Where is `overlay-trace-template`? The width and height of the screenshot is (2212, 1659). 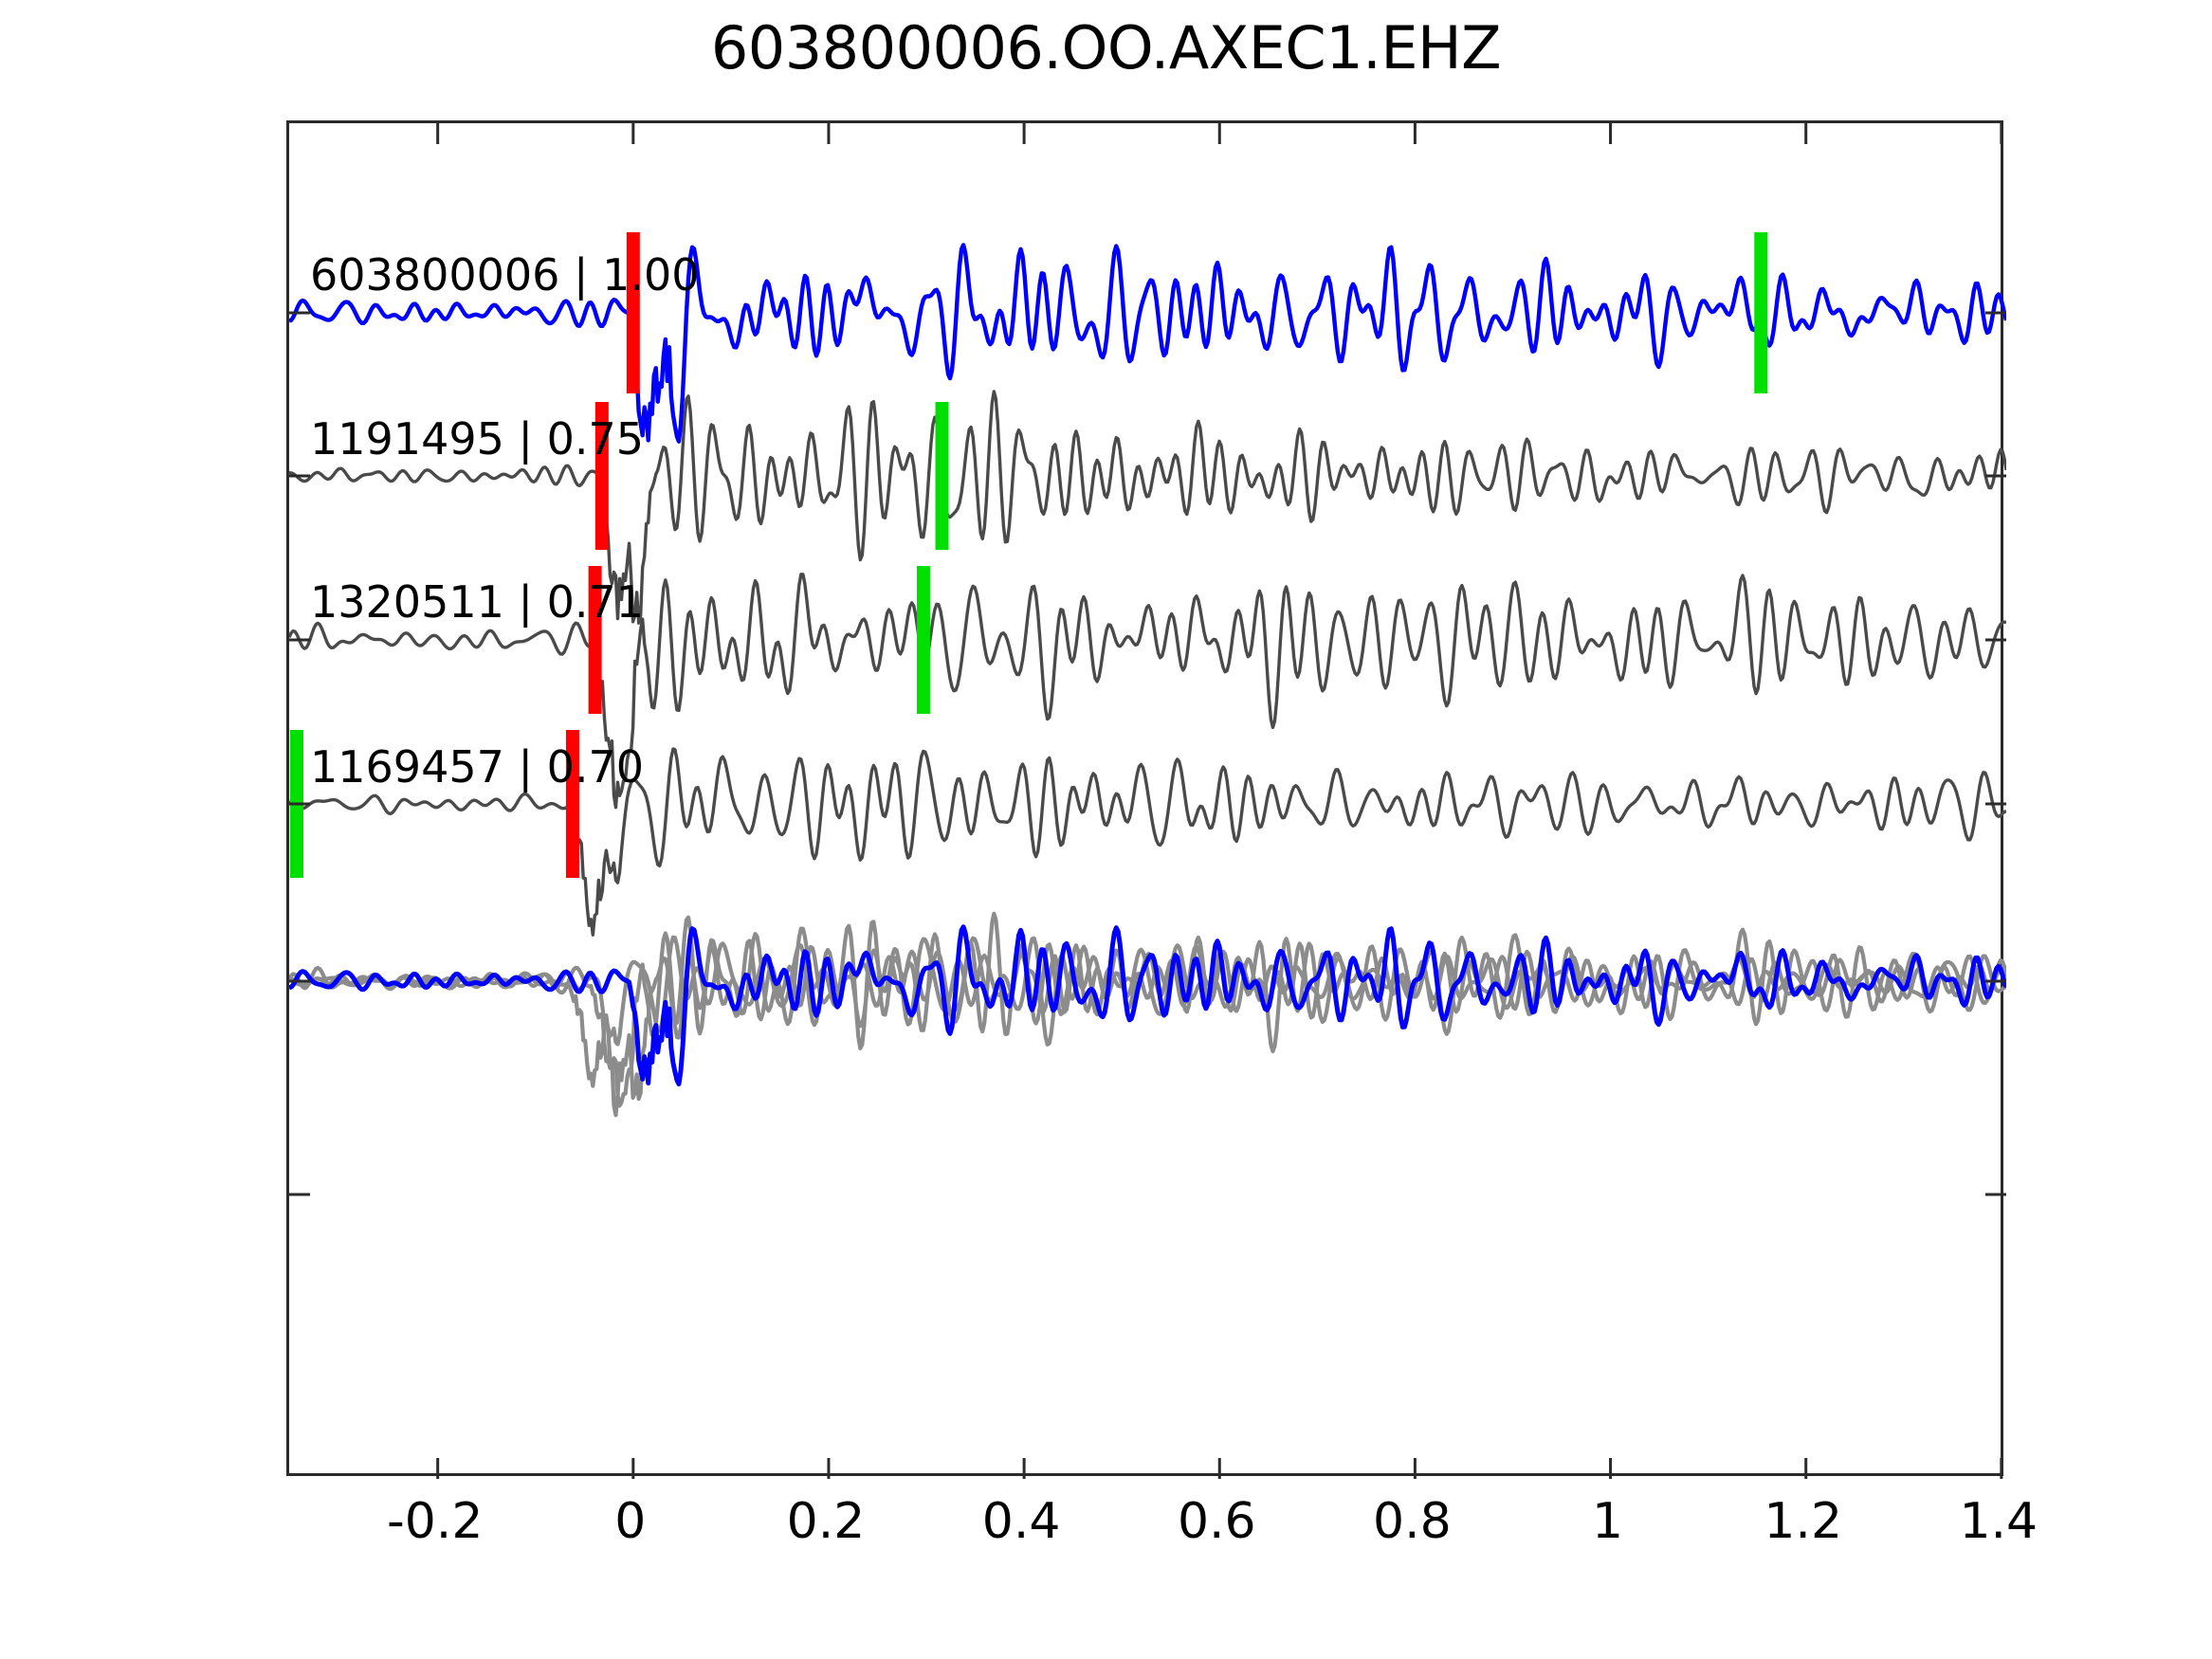
overlay-trace-template is located at coordinates (1147, 1005).